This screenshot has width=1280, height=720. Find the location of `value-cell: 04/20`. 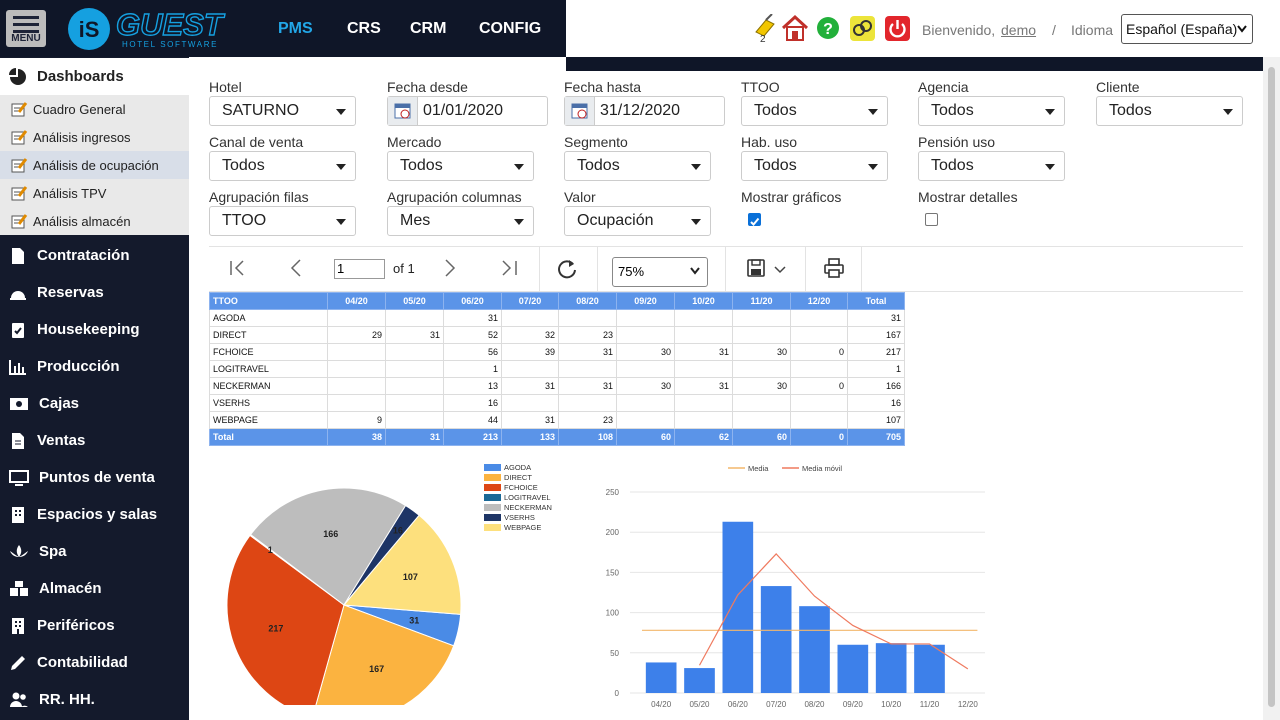

value-cell: 04/20 is located at coordinates (356, 301).